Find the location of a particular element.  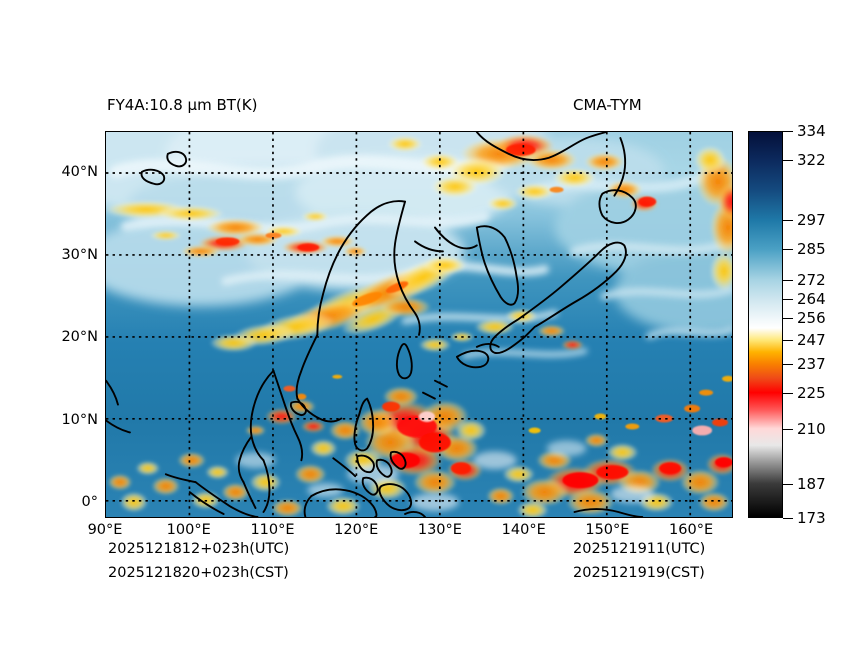

ytick-label: 10°N is located at coordinates (79, 419).